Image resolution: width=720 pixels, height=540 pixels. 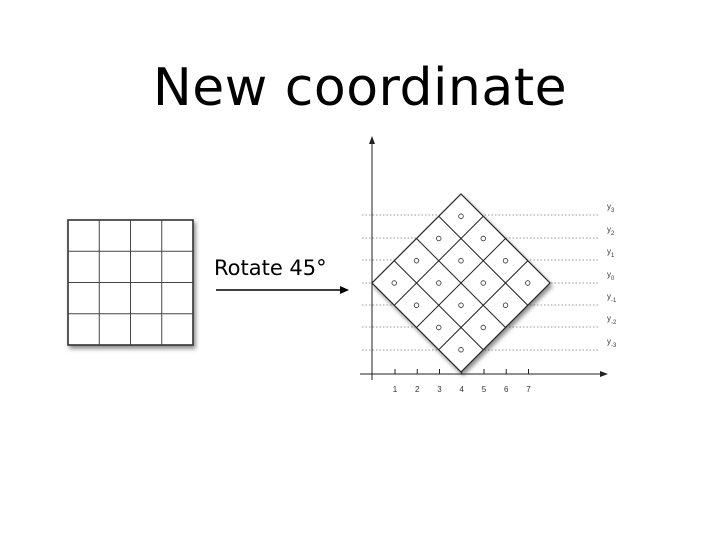 What do you see at coordinates (528, 389) in the screenshot?
I see `x-tick-label: 7` at bounding box center [528, 389].